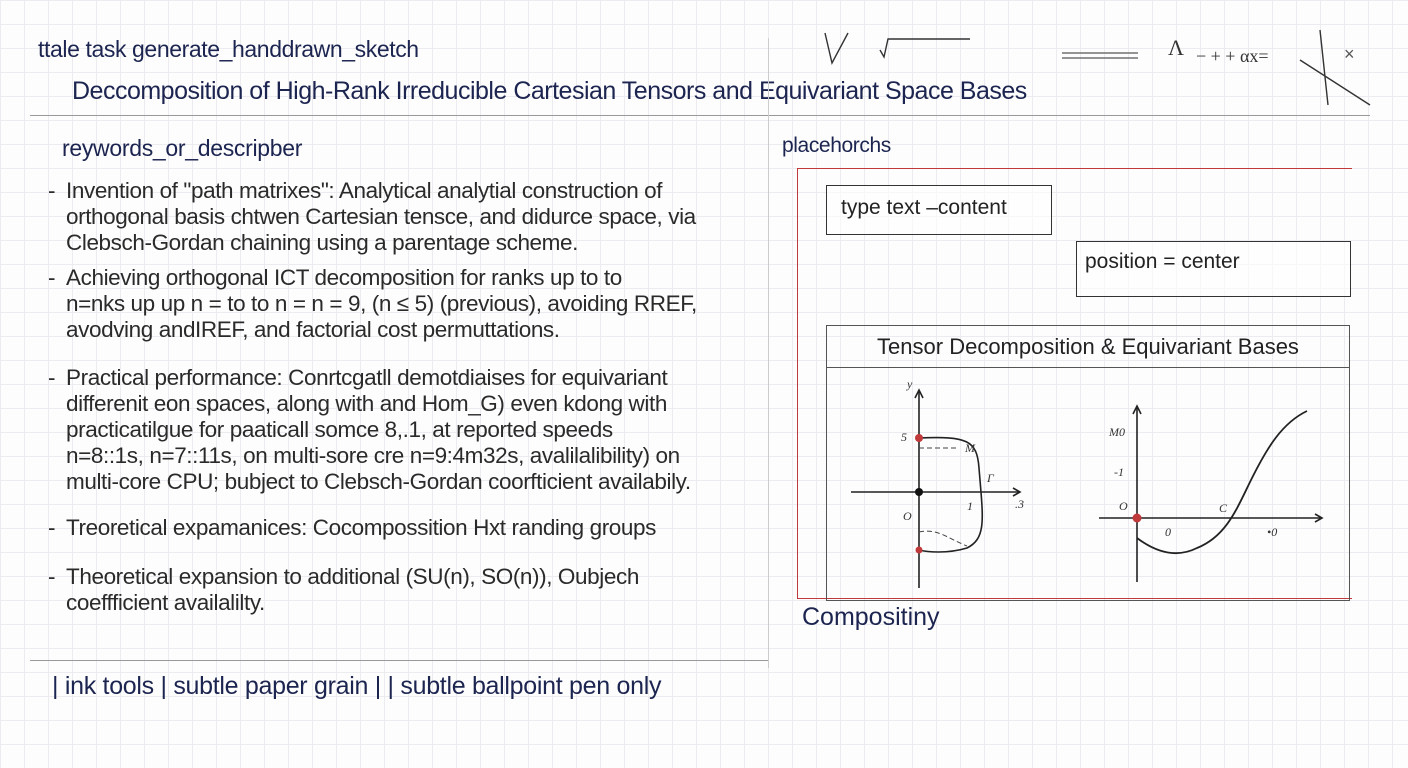  What do you see at coordinates (1168, 532) in the screenshot?
I see `tick-label: 0` at bounding box center [1168, 532].